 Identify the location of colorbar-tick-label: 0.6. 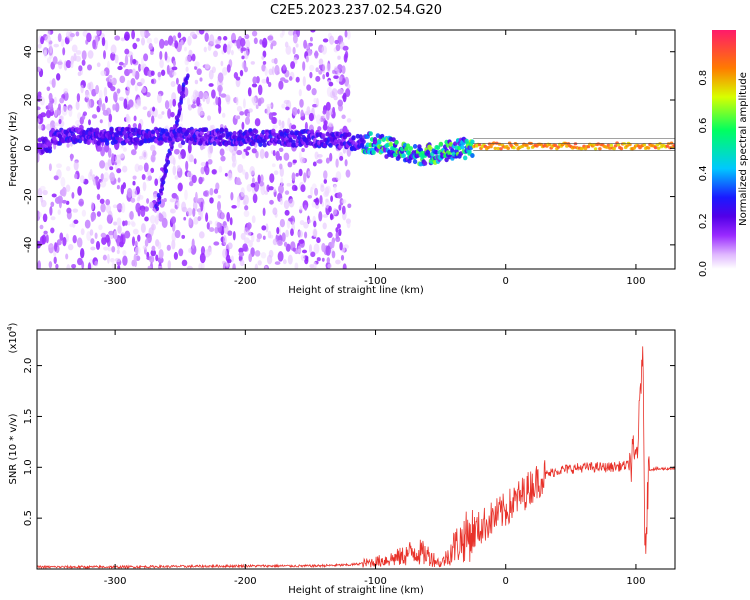
(703, 126).